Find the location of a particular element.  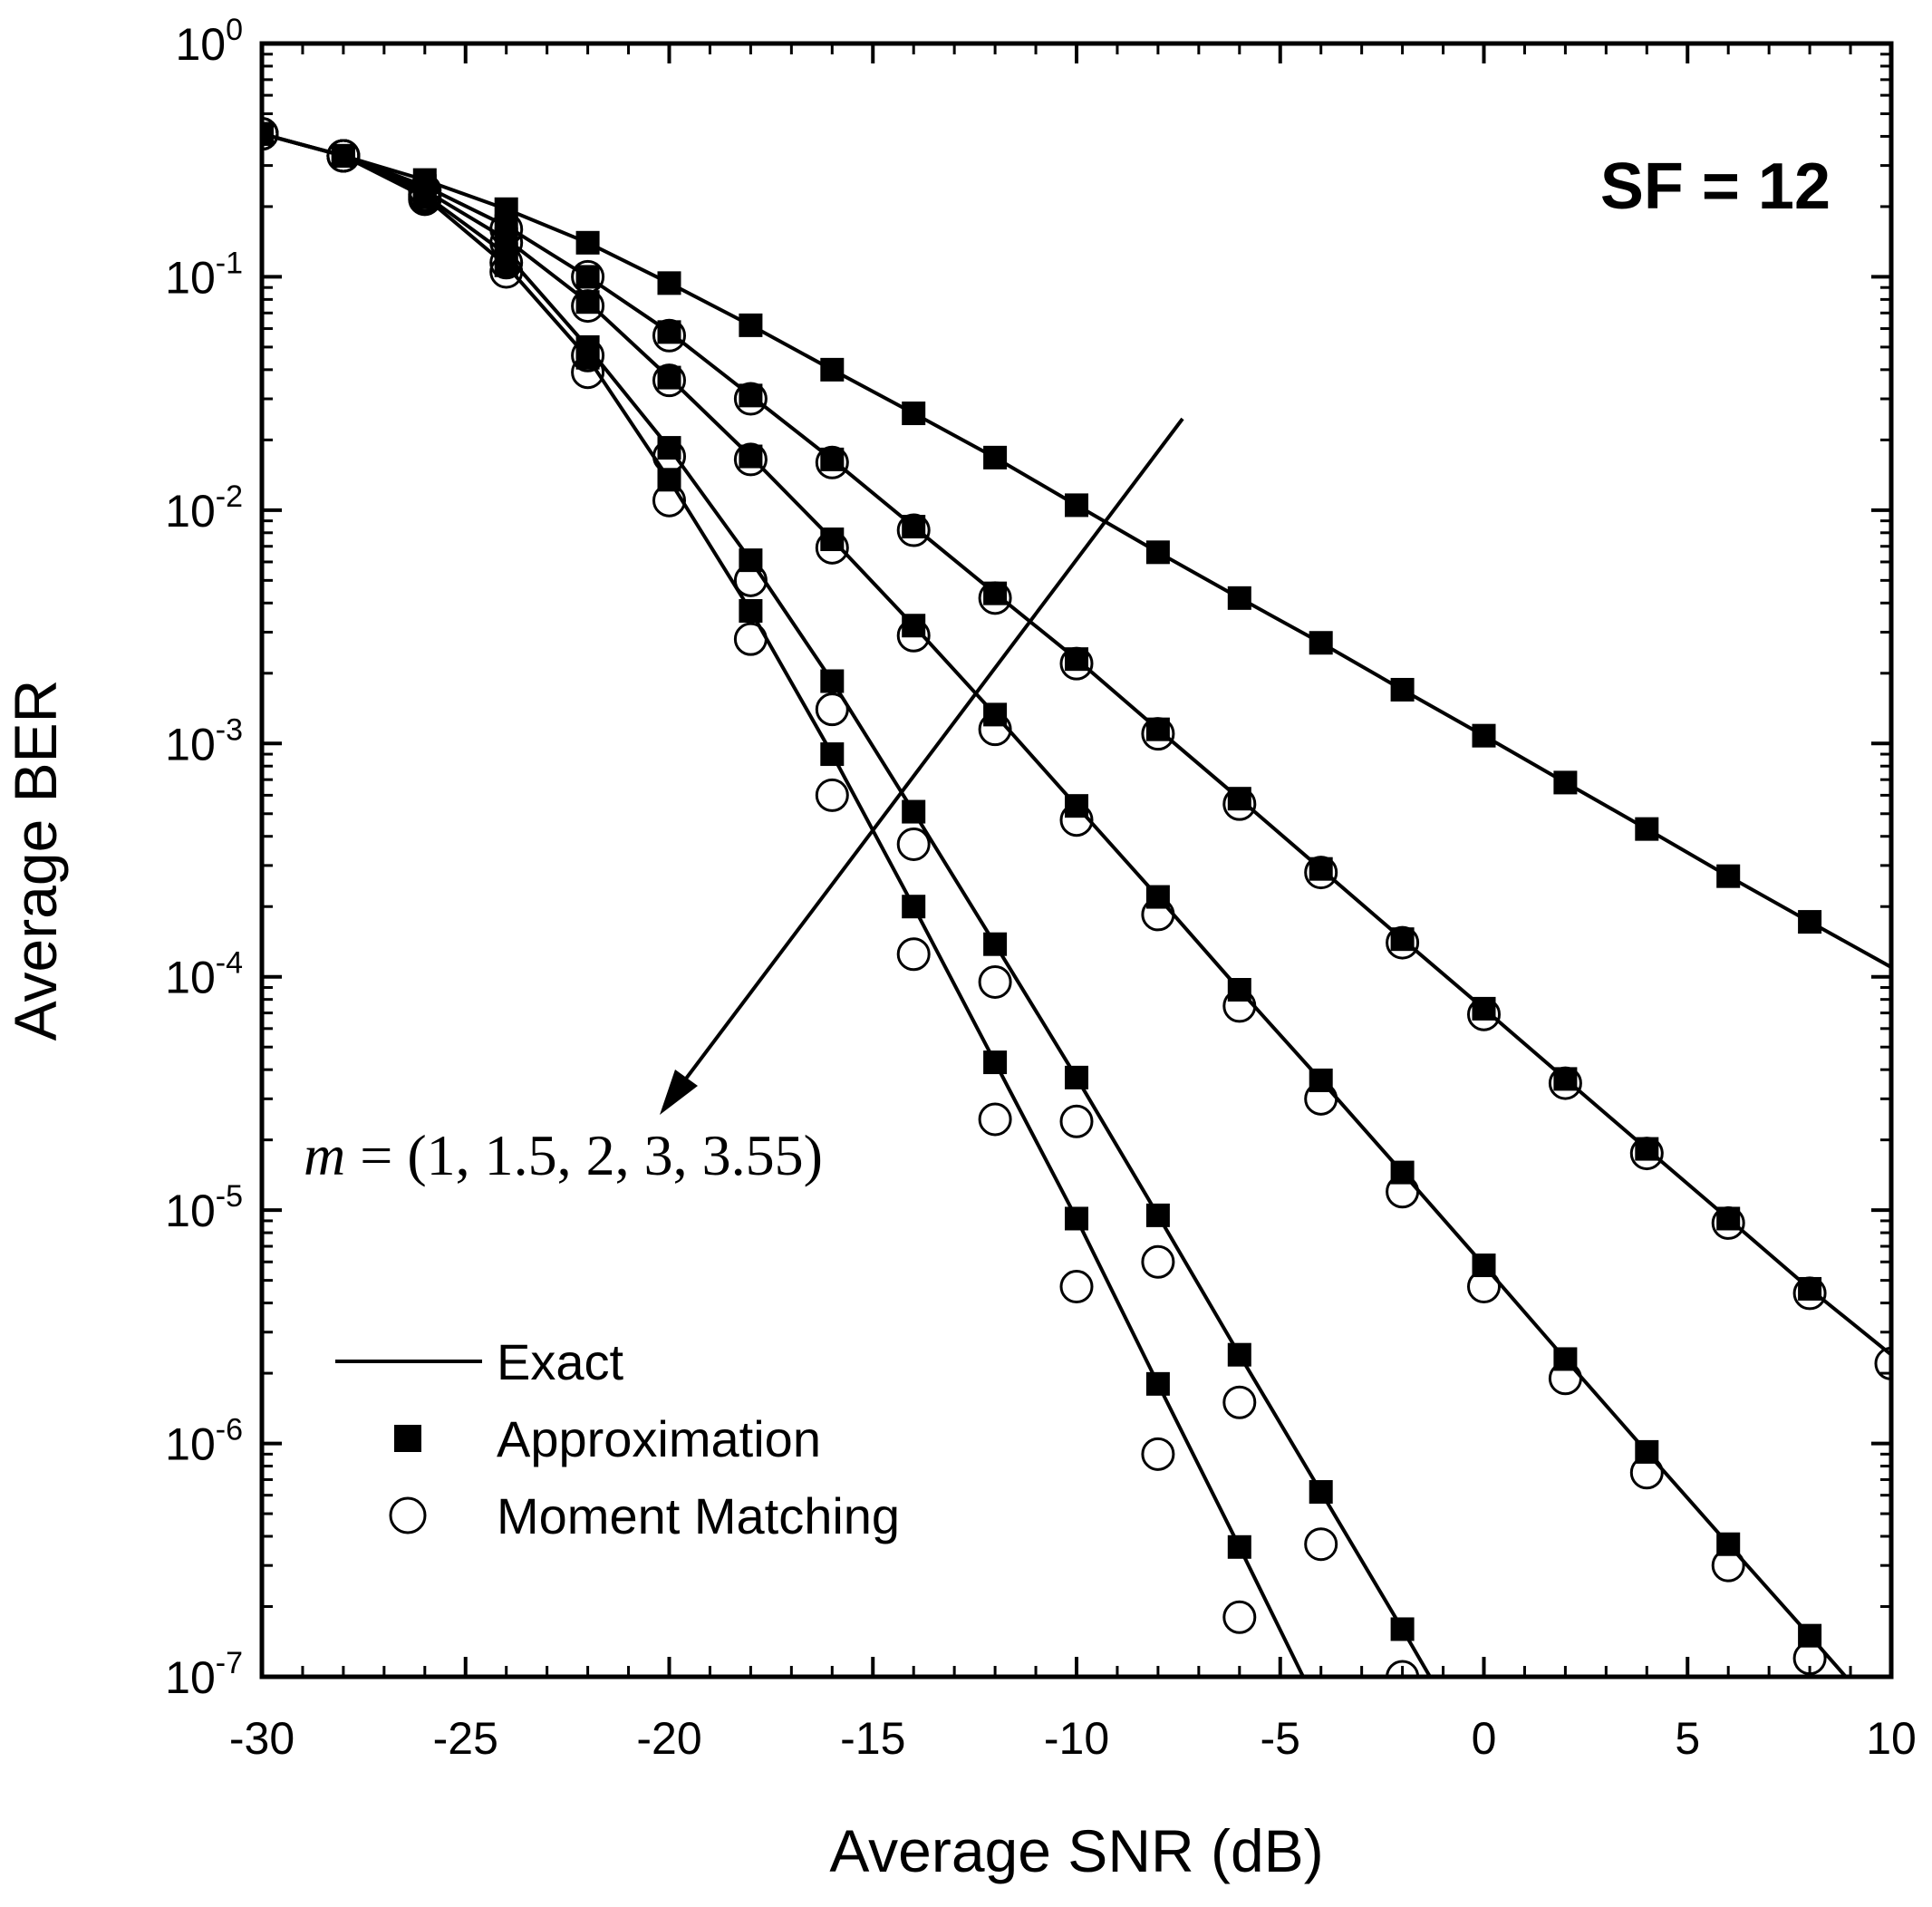

y-tick-label: 10⁻⁵ is located at coordinates (204, 1207).